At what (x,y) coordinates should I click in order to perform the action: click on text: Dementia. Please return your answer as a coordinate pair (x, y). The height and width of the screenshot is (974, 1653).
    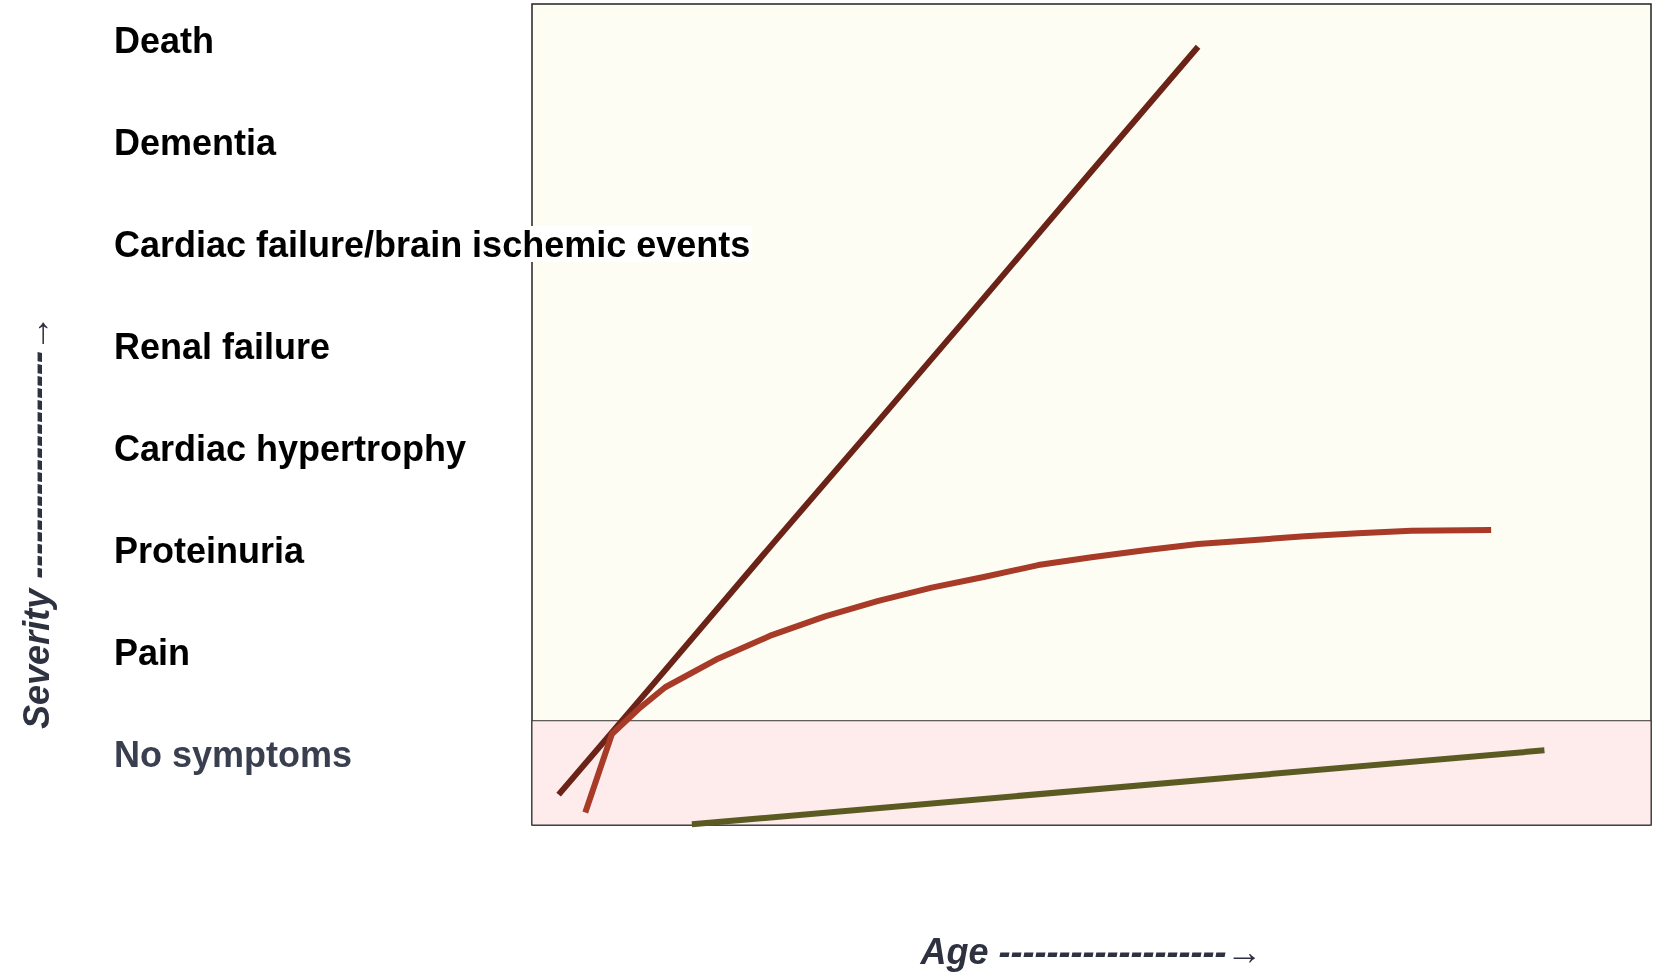
    Looking at the image, I should click on (196, 142).